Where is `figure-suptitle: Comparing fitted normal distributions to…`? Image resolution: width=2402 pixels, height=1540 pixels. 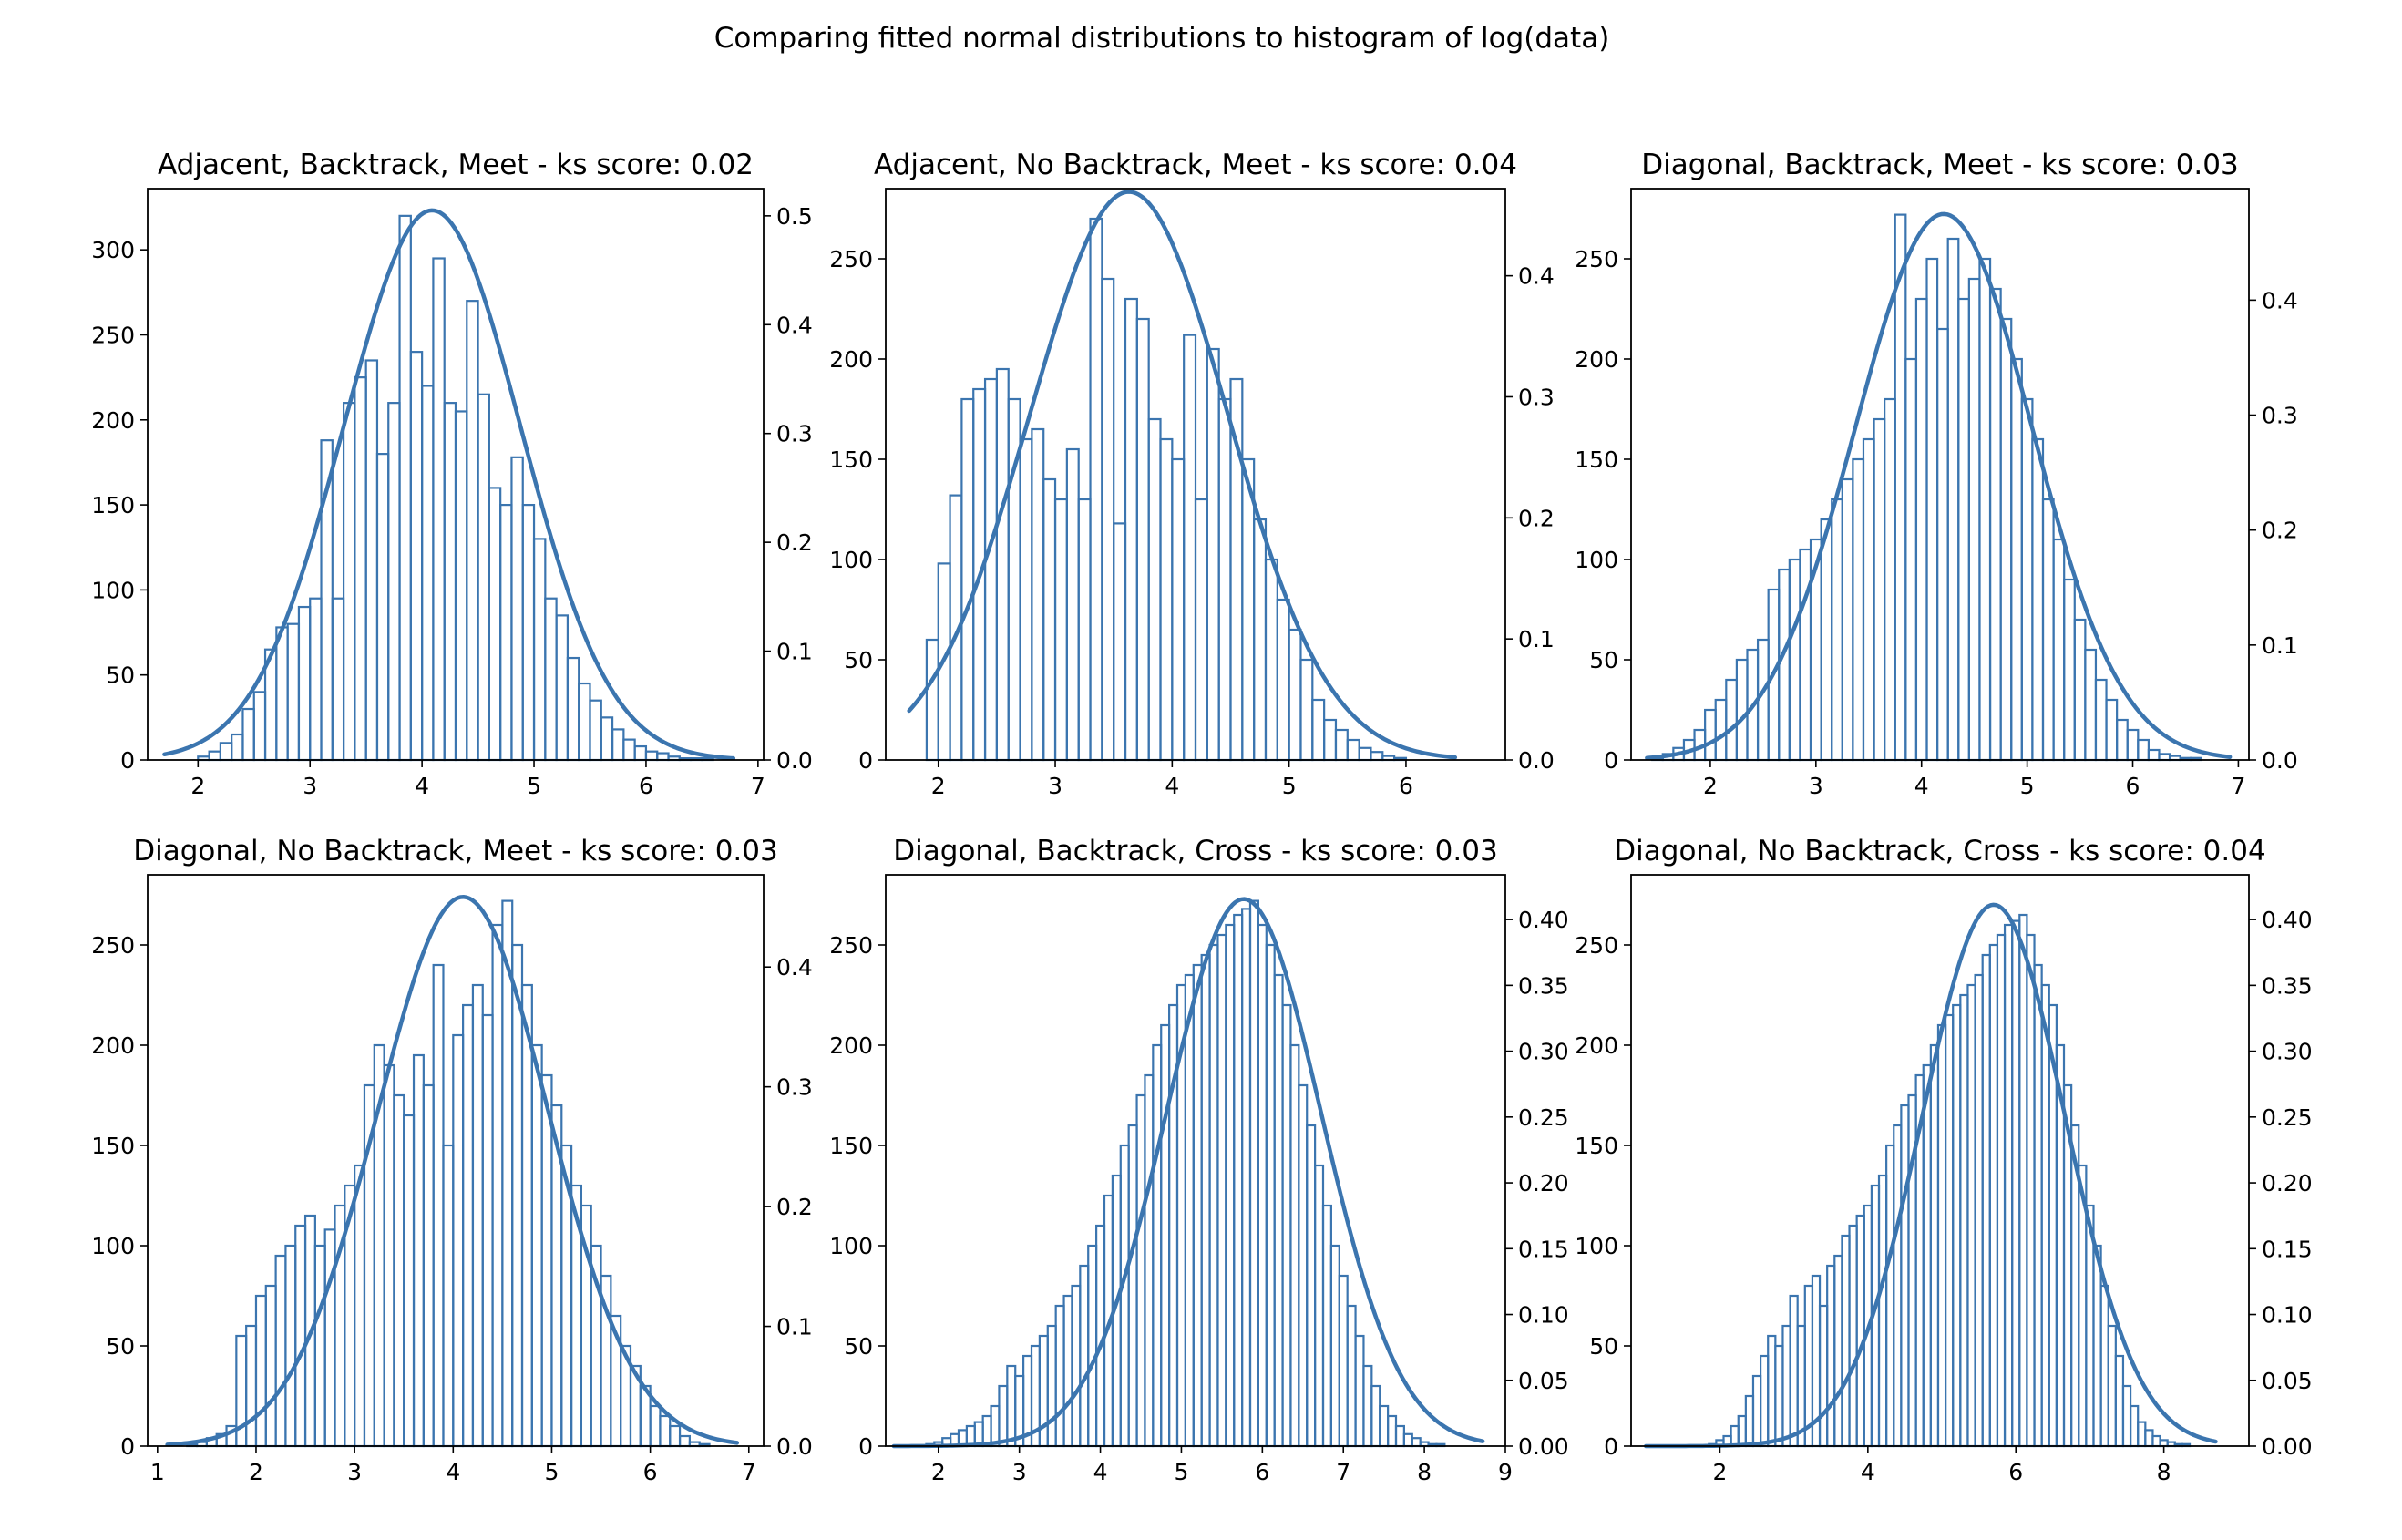 figure-suptitle: Comparing fitted normal distributions to… is located at coordinates (1162, 38).